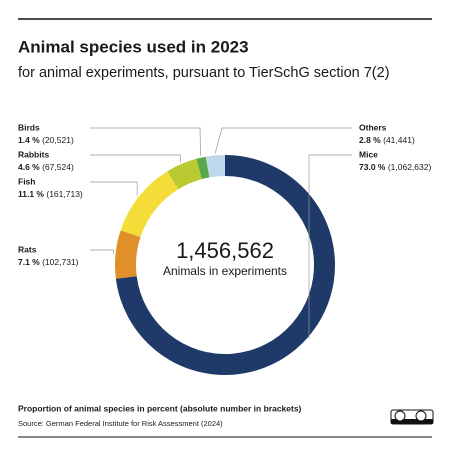  What do you see at coordinates (370, 140) in the screenshot?
I see `value-percent: 2.8 %` at bounding box center [370, 140].